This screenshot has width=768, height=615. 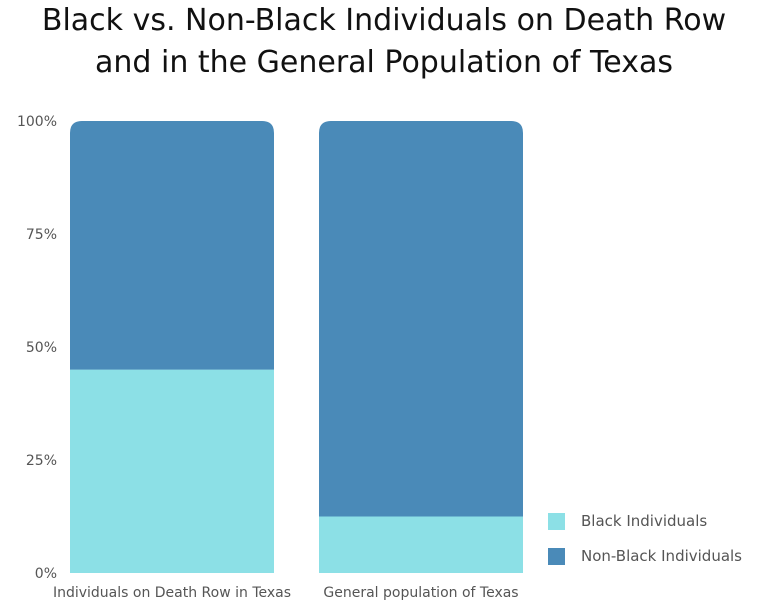 I want to click on legend-item-black-individuals: Black Individuals, so click(x=645, y=521).